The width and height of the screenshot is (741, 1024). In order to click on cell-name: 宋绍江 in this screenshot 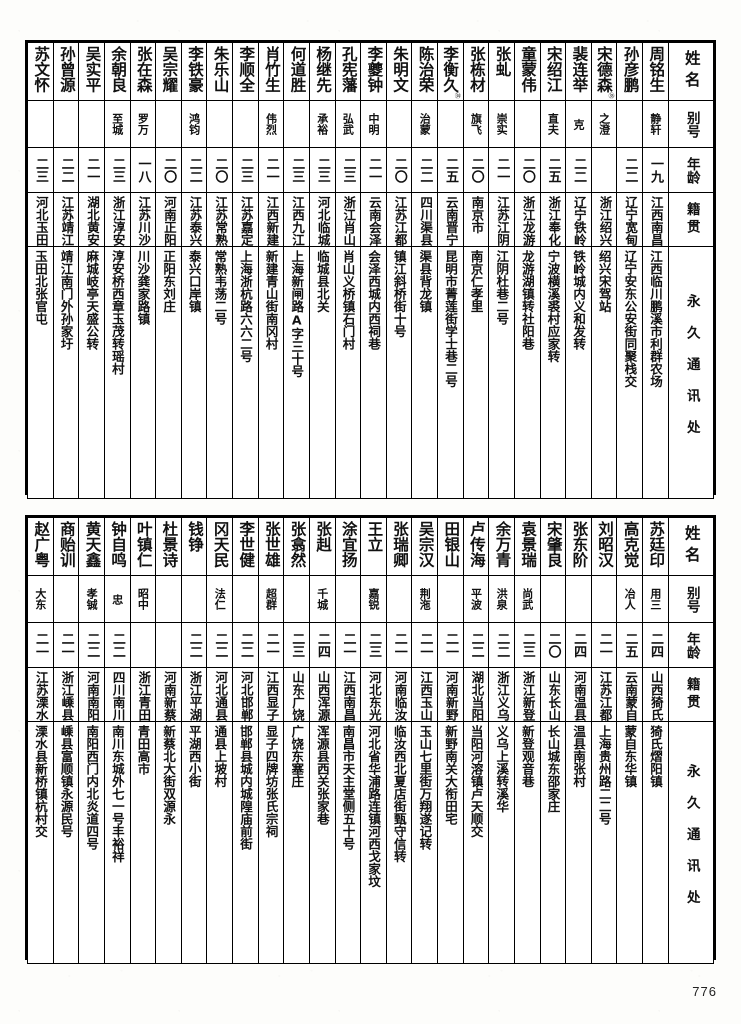, I will do `click(553, 71)`.